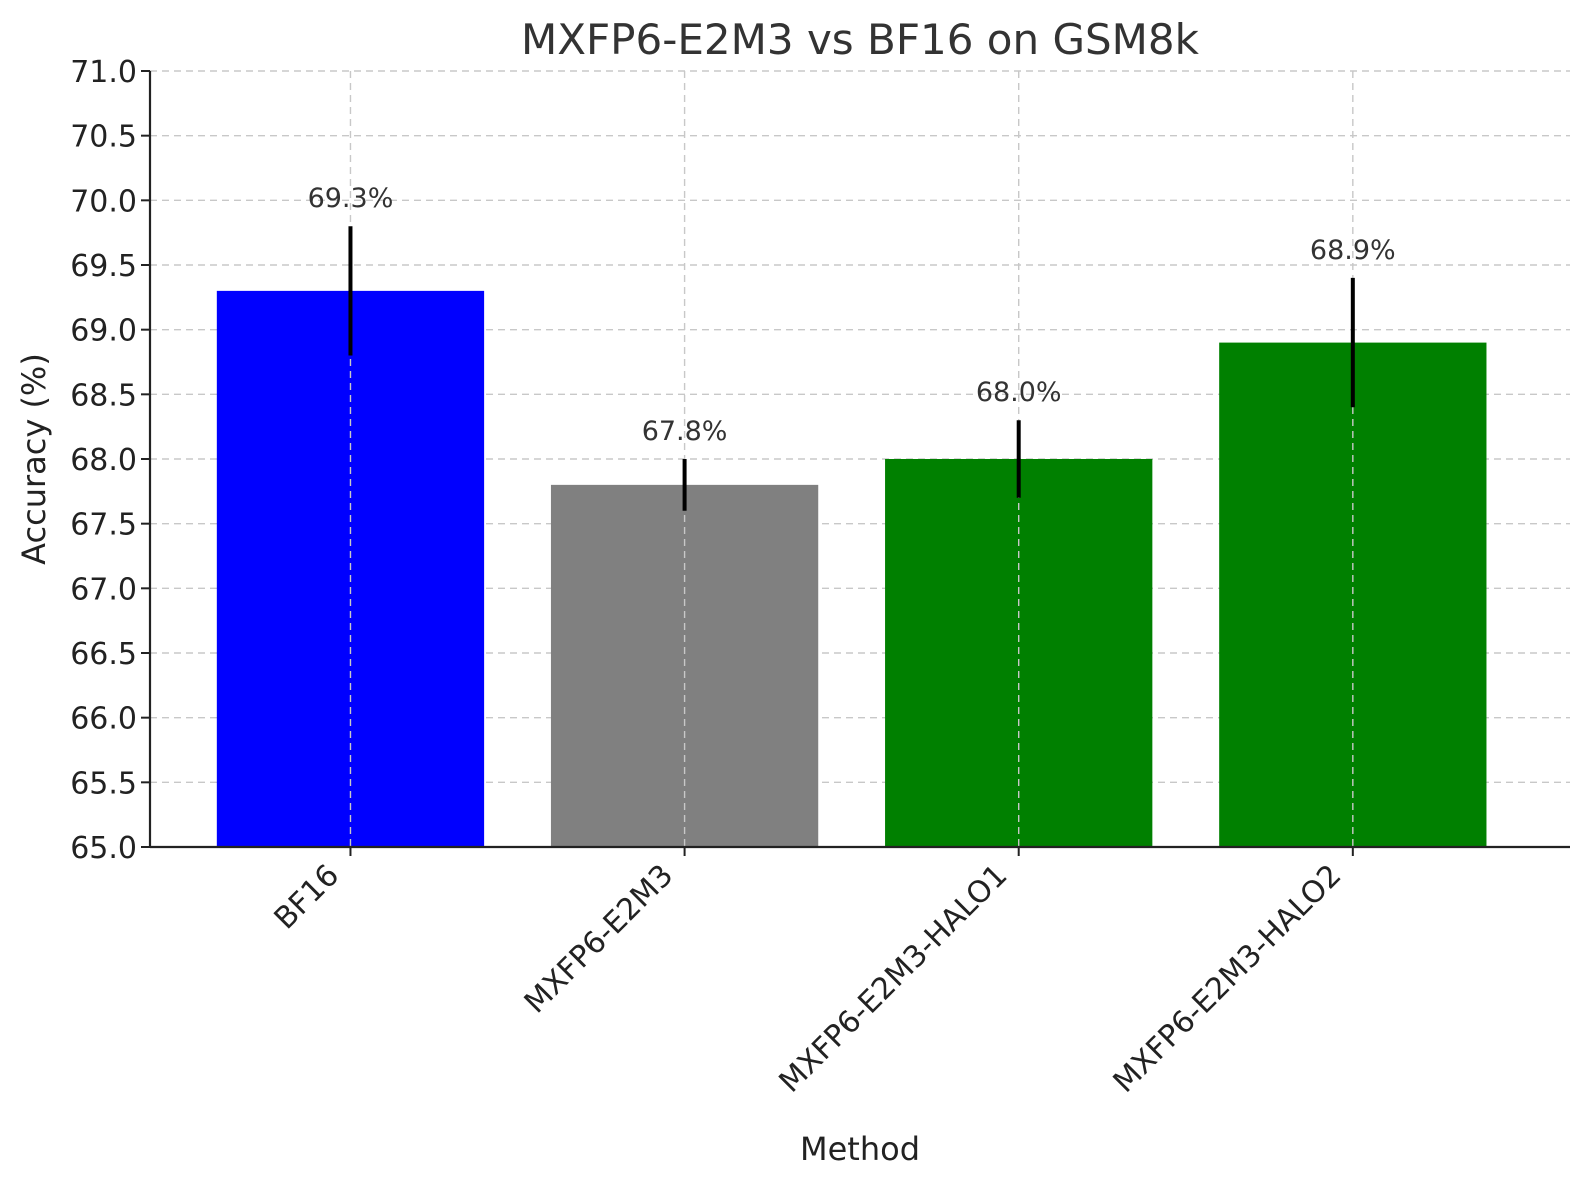 The height and width of the screenshot is (1180, 1580). What do you see at coordinates (685, 431) in the screenshot?
I see `data-label: 67.8%` at bounding box center [685, 431].